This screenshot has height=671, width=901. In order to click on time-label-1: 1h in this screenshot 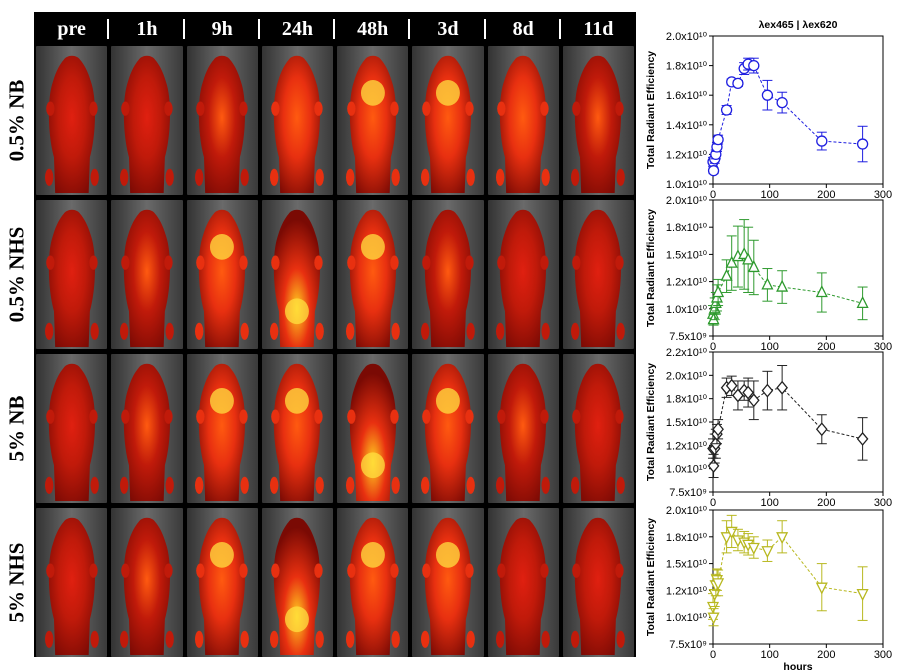, I will do `click(146, 29)`.